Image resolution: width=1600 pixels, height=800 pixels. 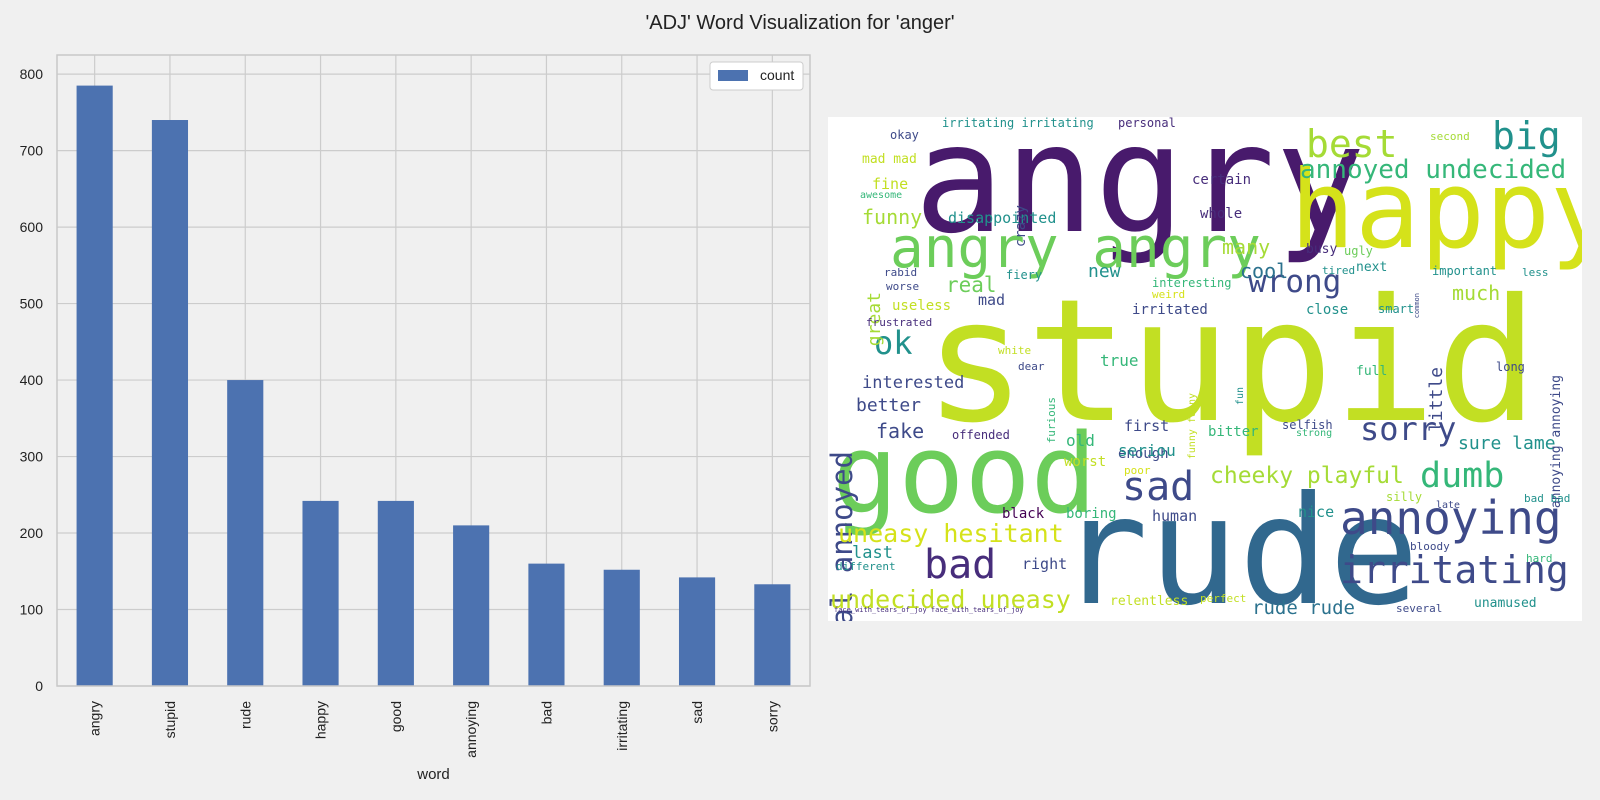 What do you see at coordinates (1045, 564) in the screenshot?
I see `cloud-word: right` at bounding box center [1045, 564].